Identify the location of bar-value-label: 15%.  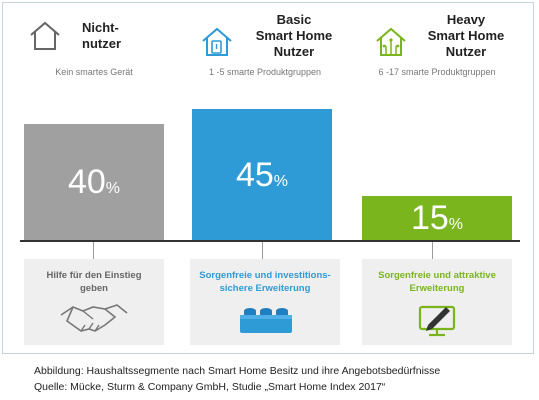
(437, 221).